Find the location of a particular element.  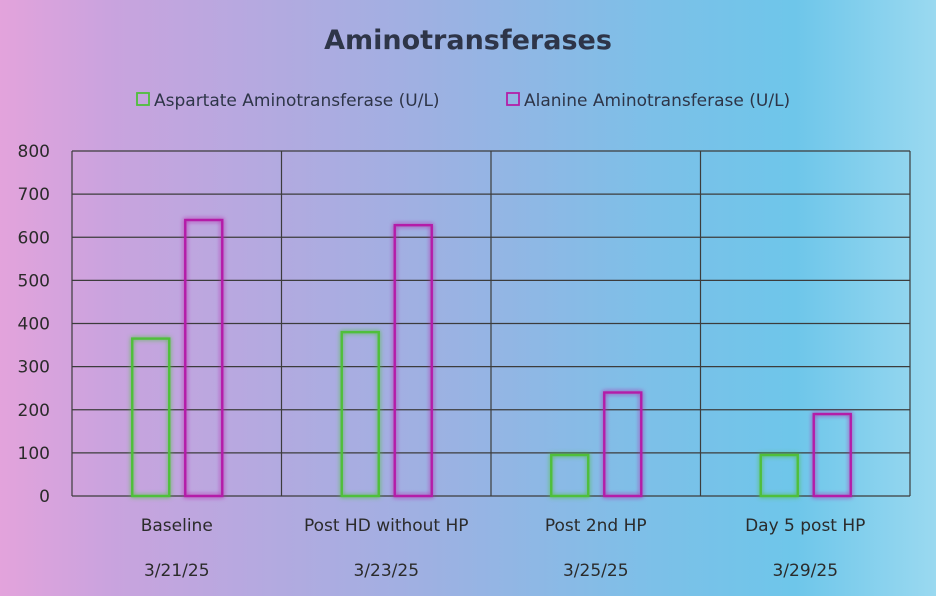

x-category-date: 3/21/25 is located at coordinates (177, 571).